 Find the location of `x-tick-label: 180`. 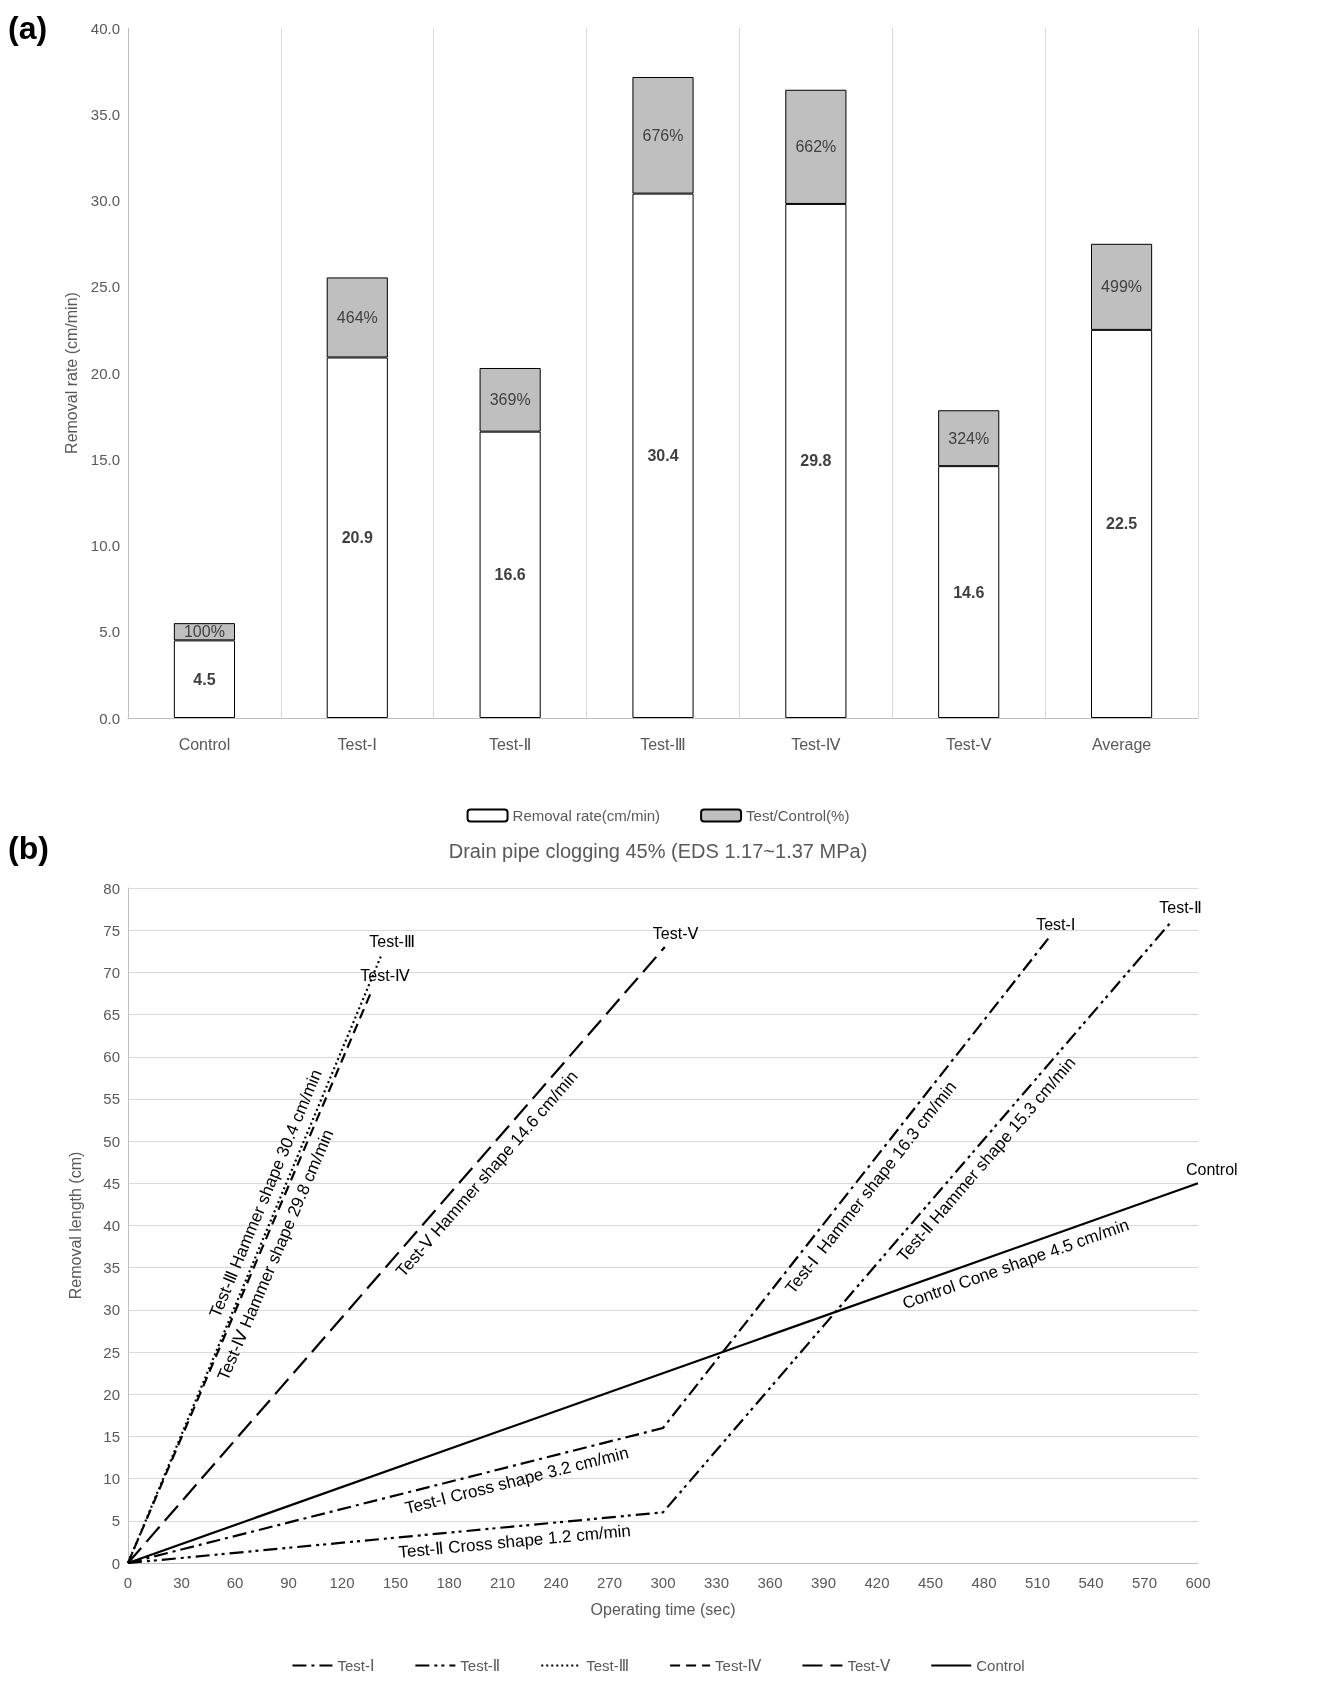

x-tick-label: 180 is located at coordinates (449, 1582).